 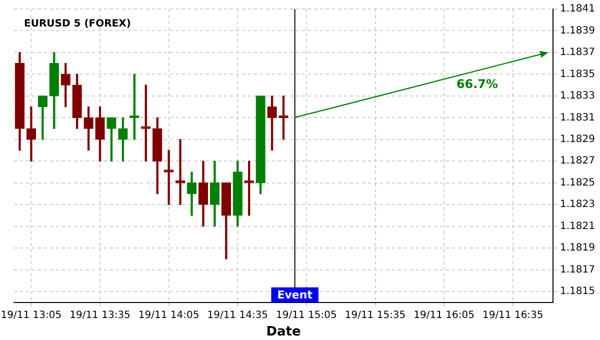 What do you see at coordinates (237, 315) in the screenshot?
I see `x-tick-label: 19/11 14:35` at bounding box center [237, 315].